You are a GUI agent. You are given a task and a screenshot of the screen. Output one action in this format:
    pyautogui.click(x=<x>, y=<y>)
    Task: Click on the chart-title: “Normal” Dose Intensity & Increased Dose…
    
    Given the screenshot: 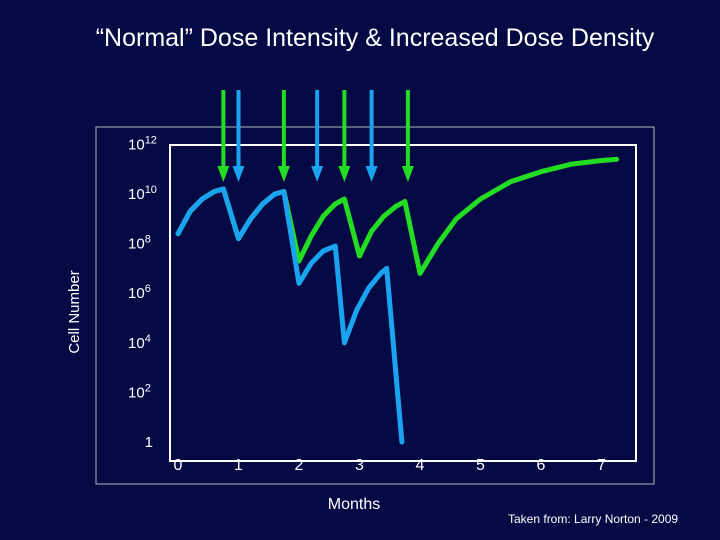 What is the action you would take?
    pyautogui.click(x=375, y=38)
    